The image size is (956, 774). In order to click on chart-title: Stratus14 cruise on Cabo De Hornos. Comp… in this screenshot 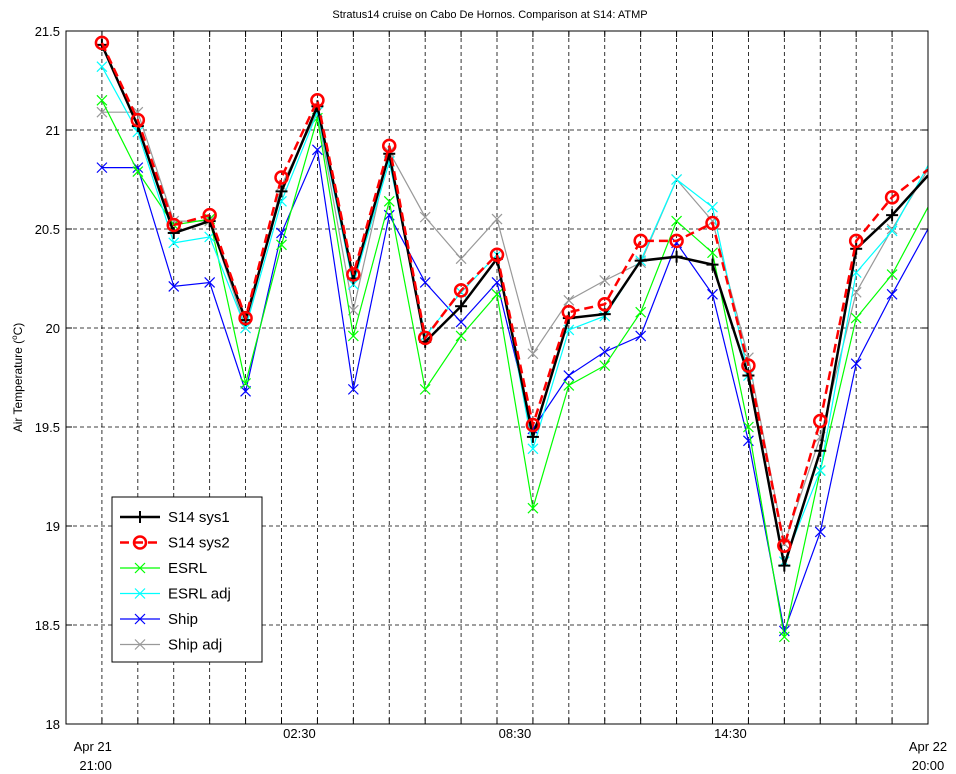, I will do `click(489, 15)`.